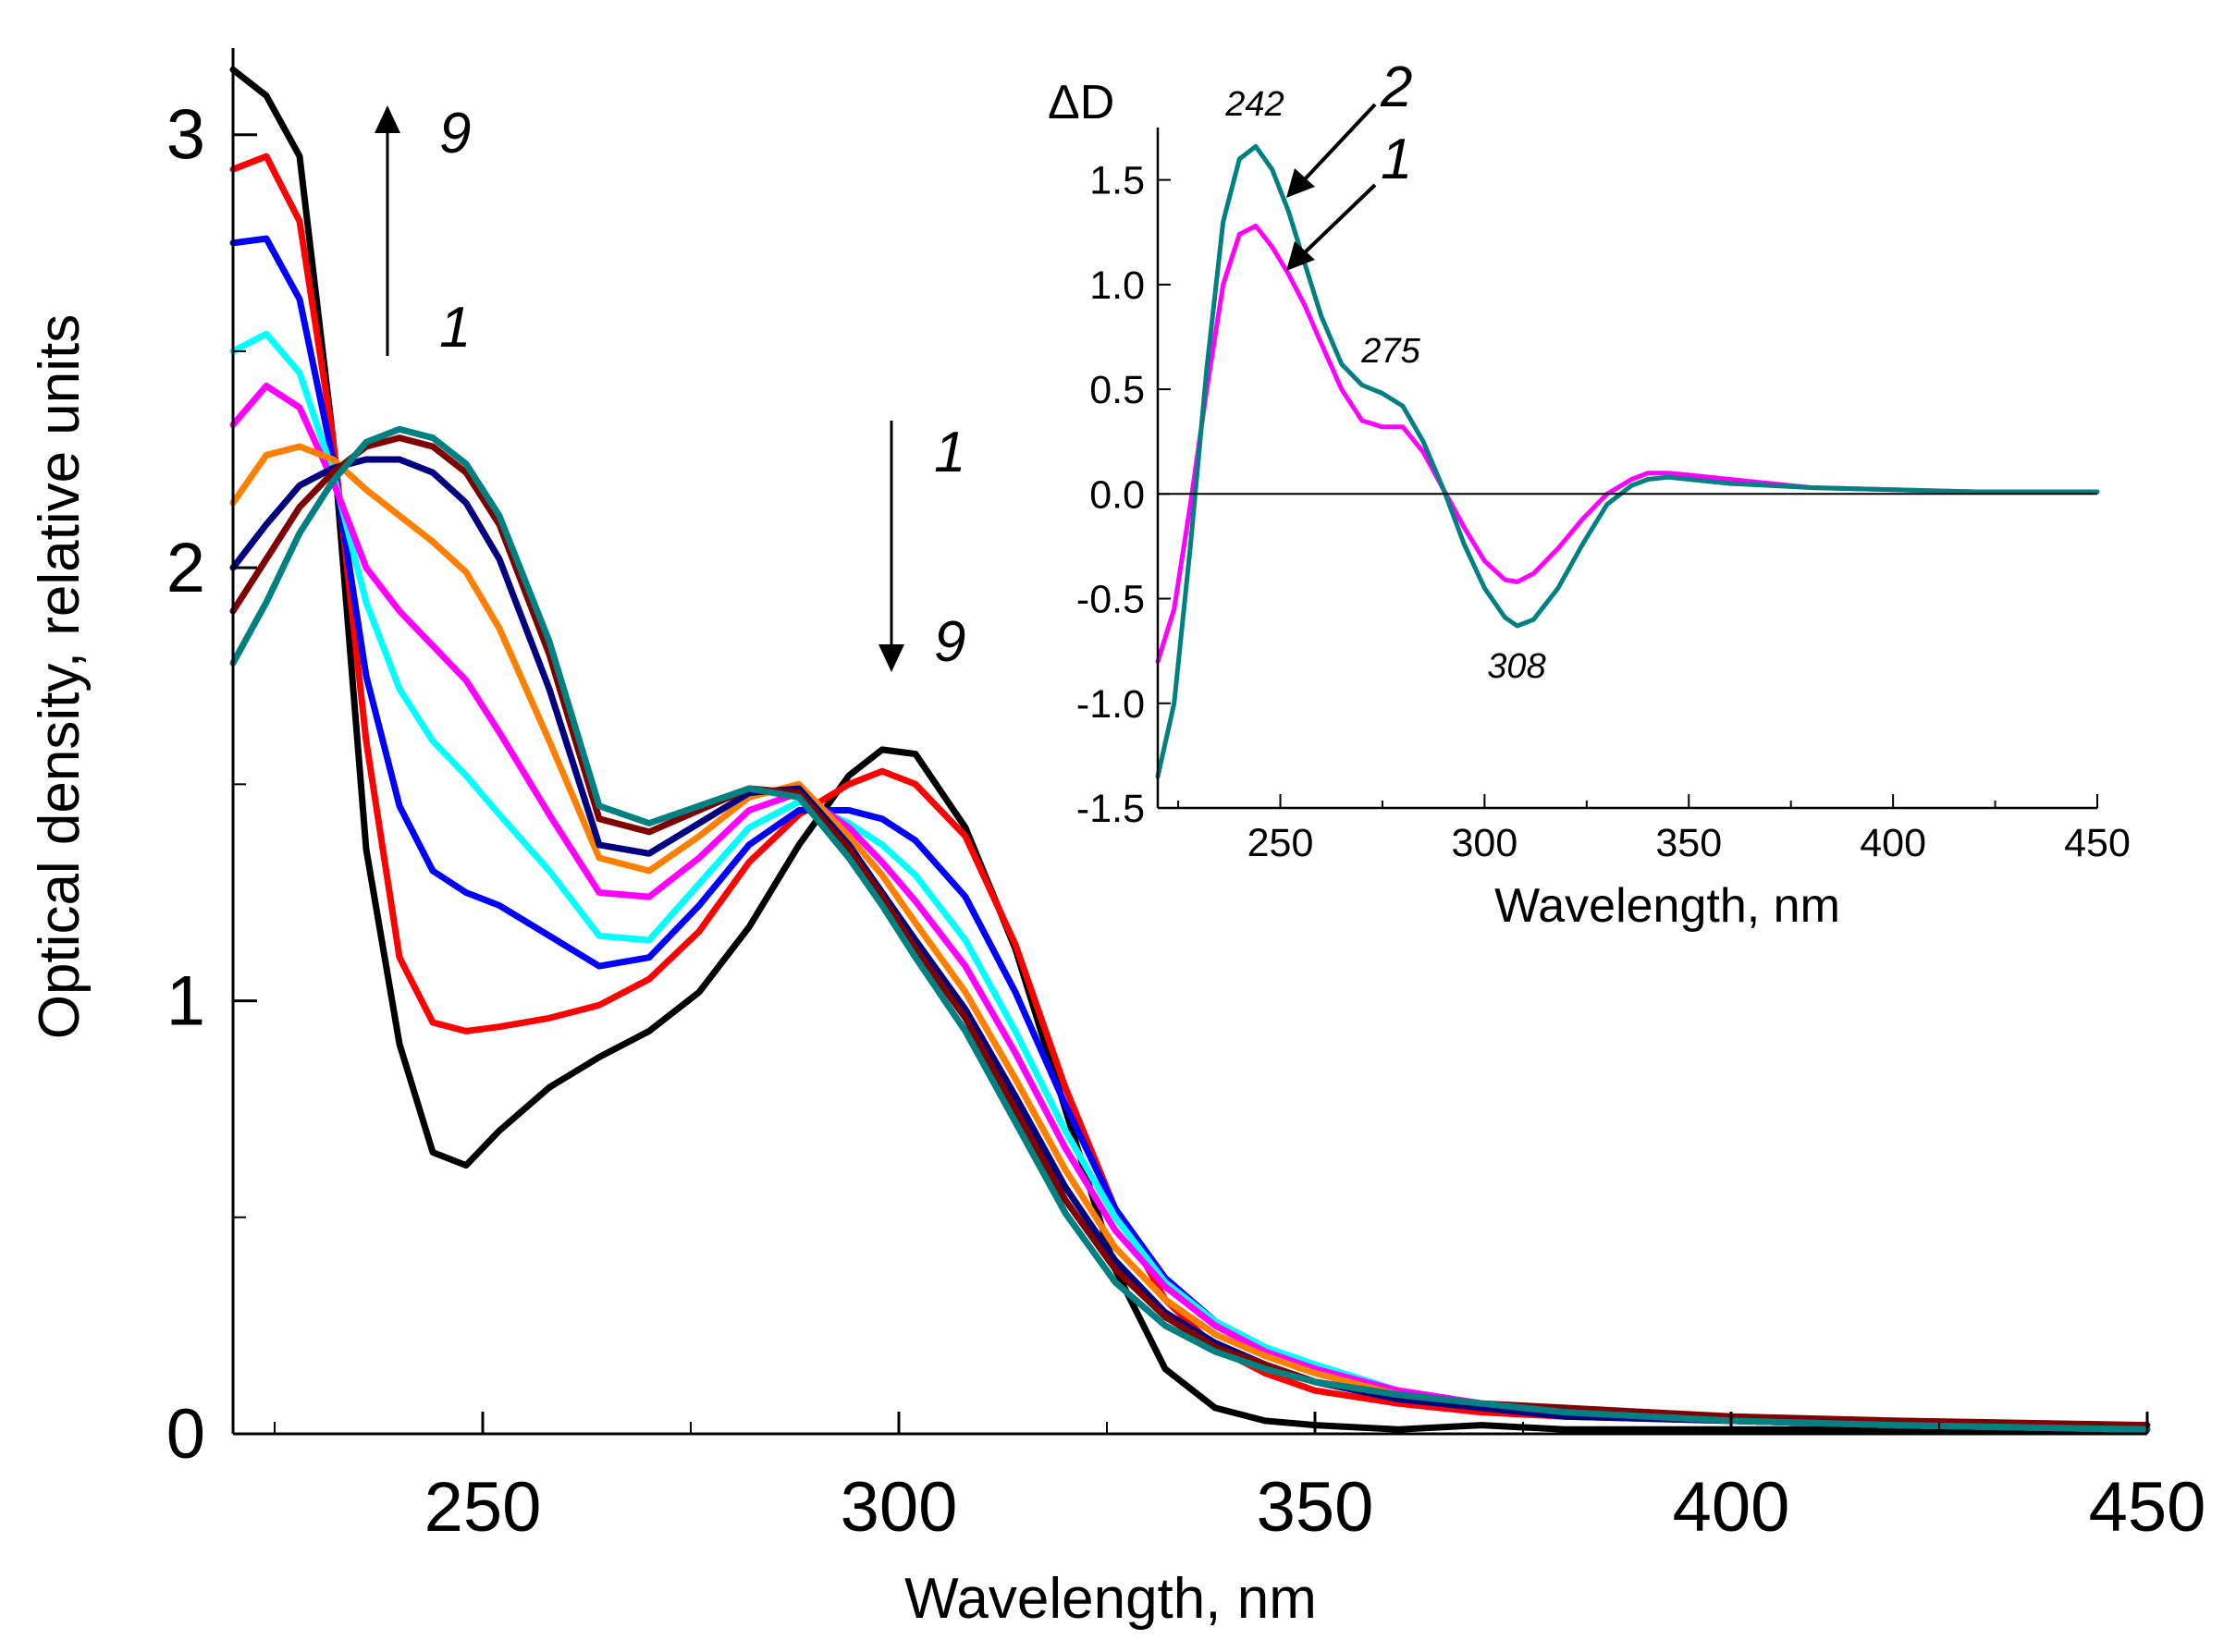 The width and height of the screenshot is (2236, 1652). I want to click on arrow-down-top-label: 1, so click(949, 452).